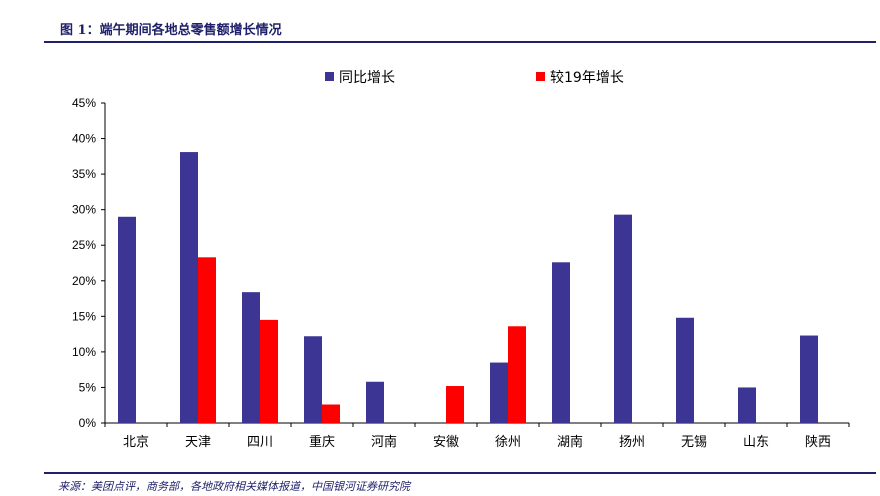  I want to click on legend-label-series-1: 同比增长, so click(367, 78).